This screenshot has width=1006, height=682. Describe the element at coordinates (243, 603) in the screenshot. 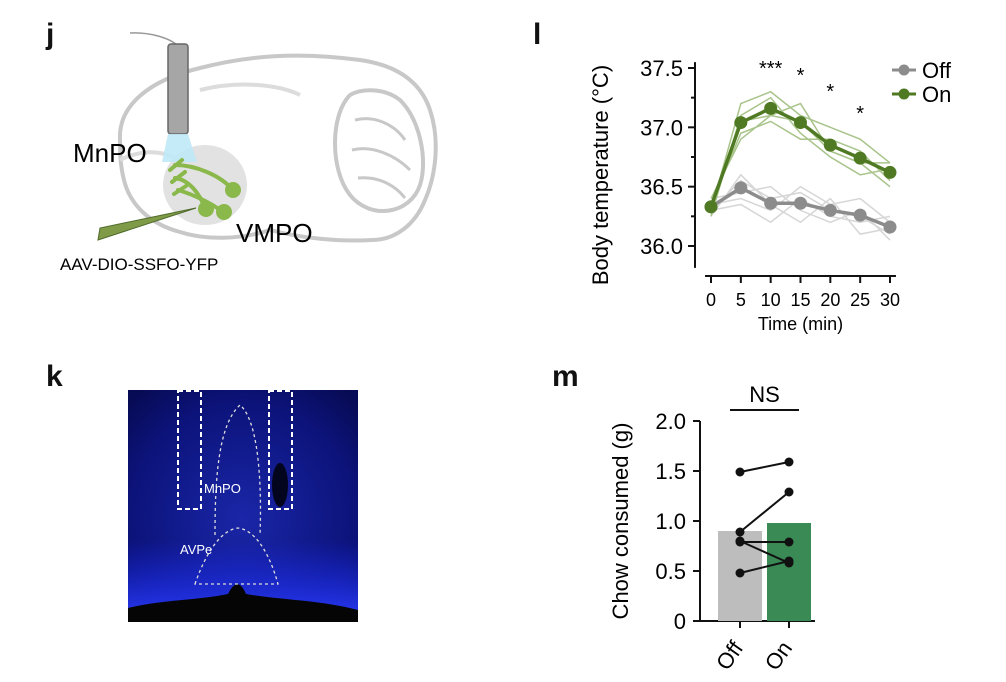

I see `section-base` at that location.